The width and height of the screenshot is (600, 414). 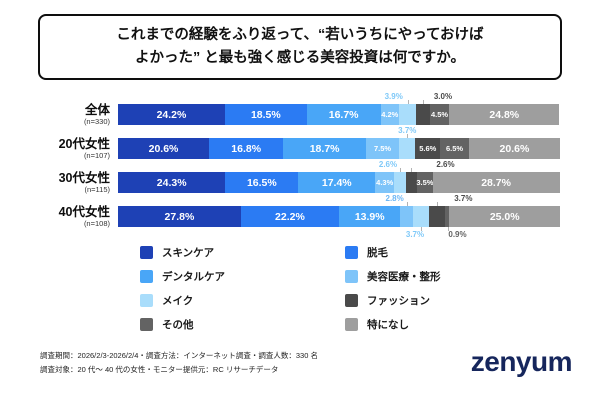 What do you see at coordinates (394, 199) in the screenshot?
I see `callout-value-label: 2.8%` at bounding box center [394, 199].